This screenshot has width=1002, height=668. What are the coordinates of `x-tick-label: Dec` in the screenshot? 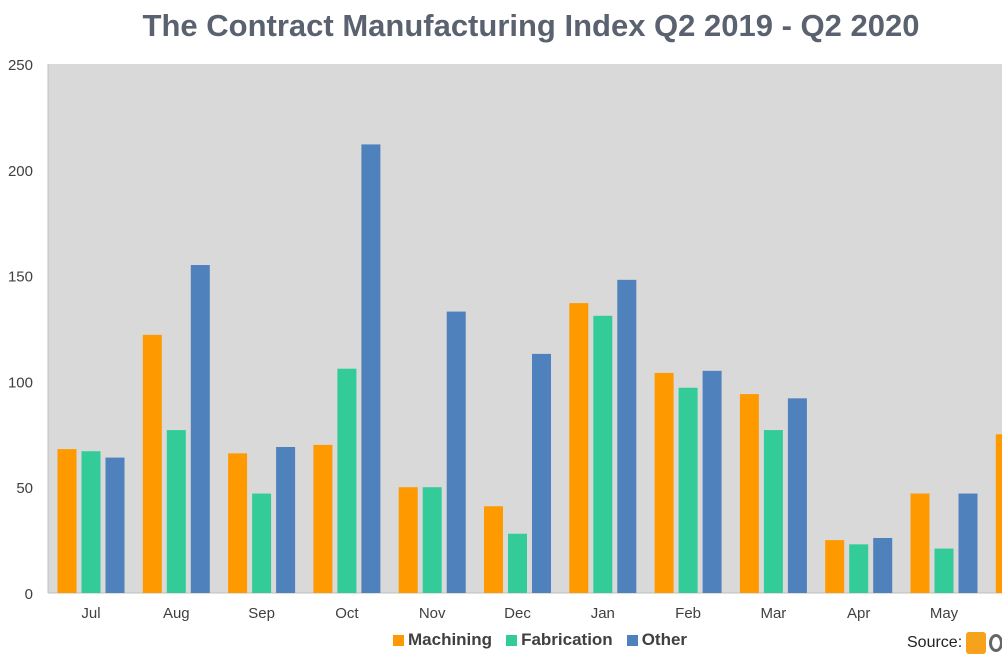 It's located at (517, 613).